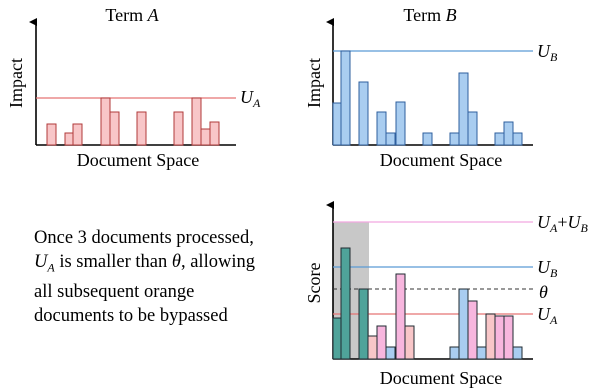 The image size is (606, 392). Describe the element at coordinates (429, 15) in the screenshot. I see `panel-b-title: Term B` at that location.